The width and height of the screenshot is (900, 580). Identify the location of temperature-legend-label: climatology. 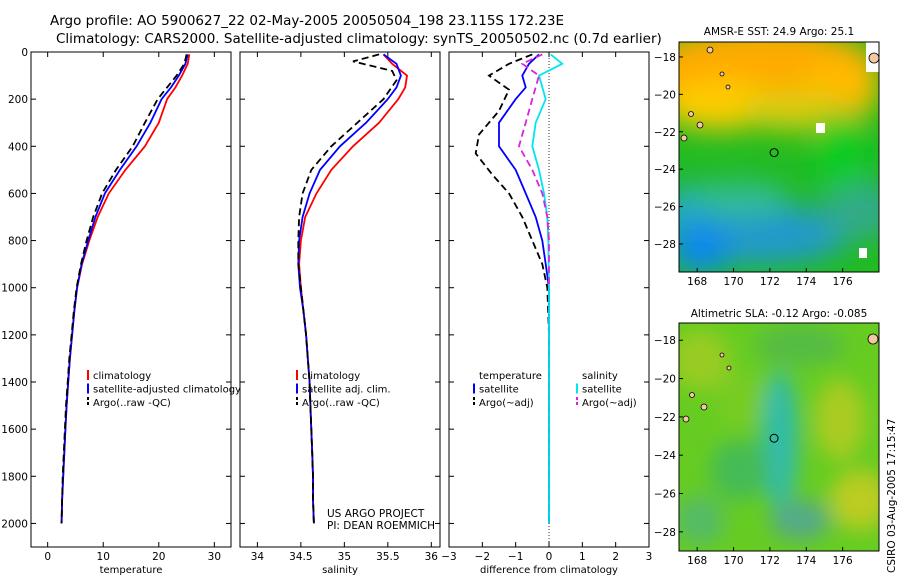
(122, 376).